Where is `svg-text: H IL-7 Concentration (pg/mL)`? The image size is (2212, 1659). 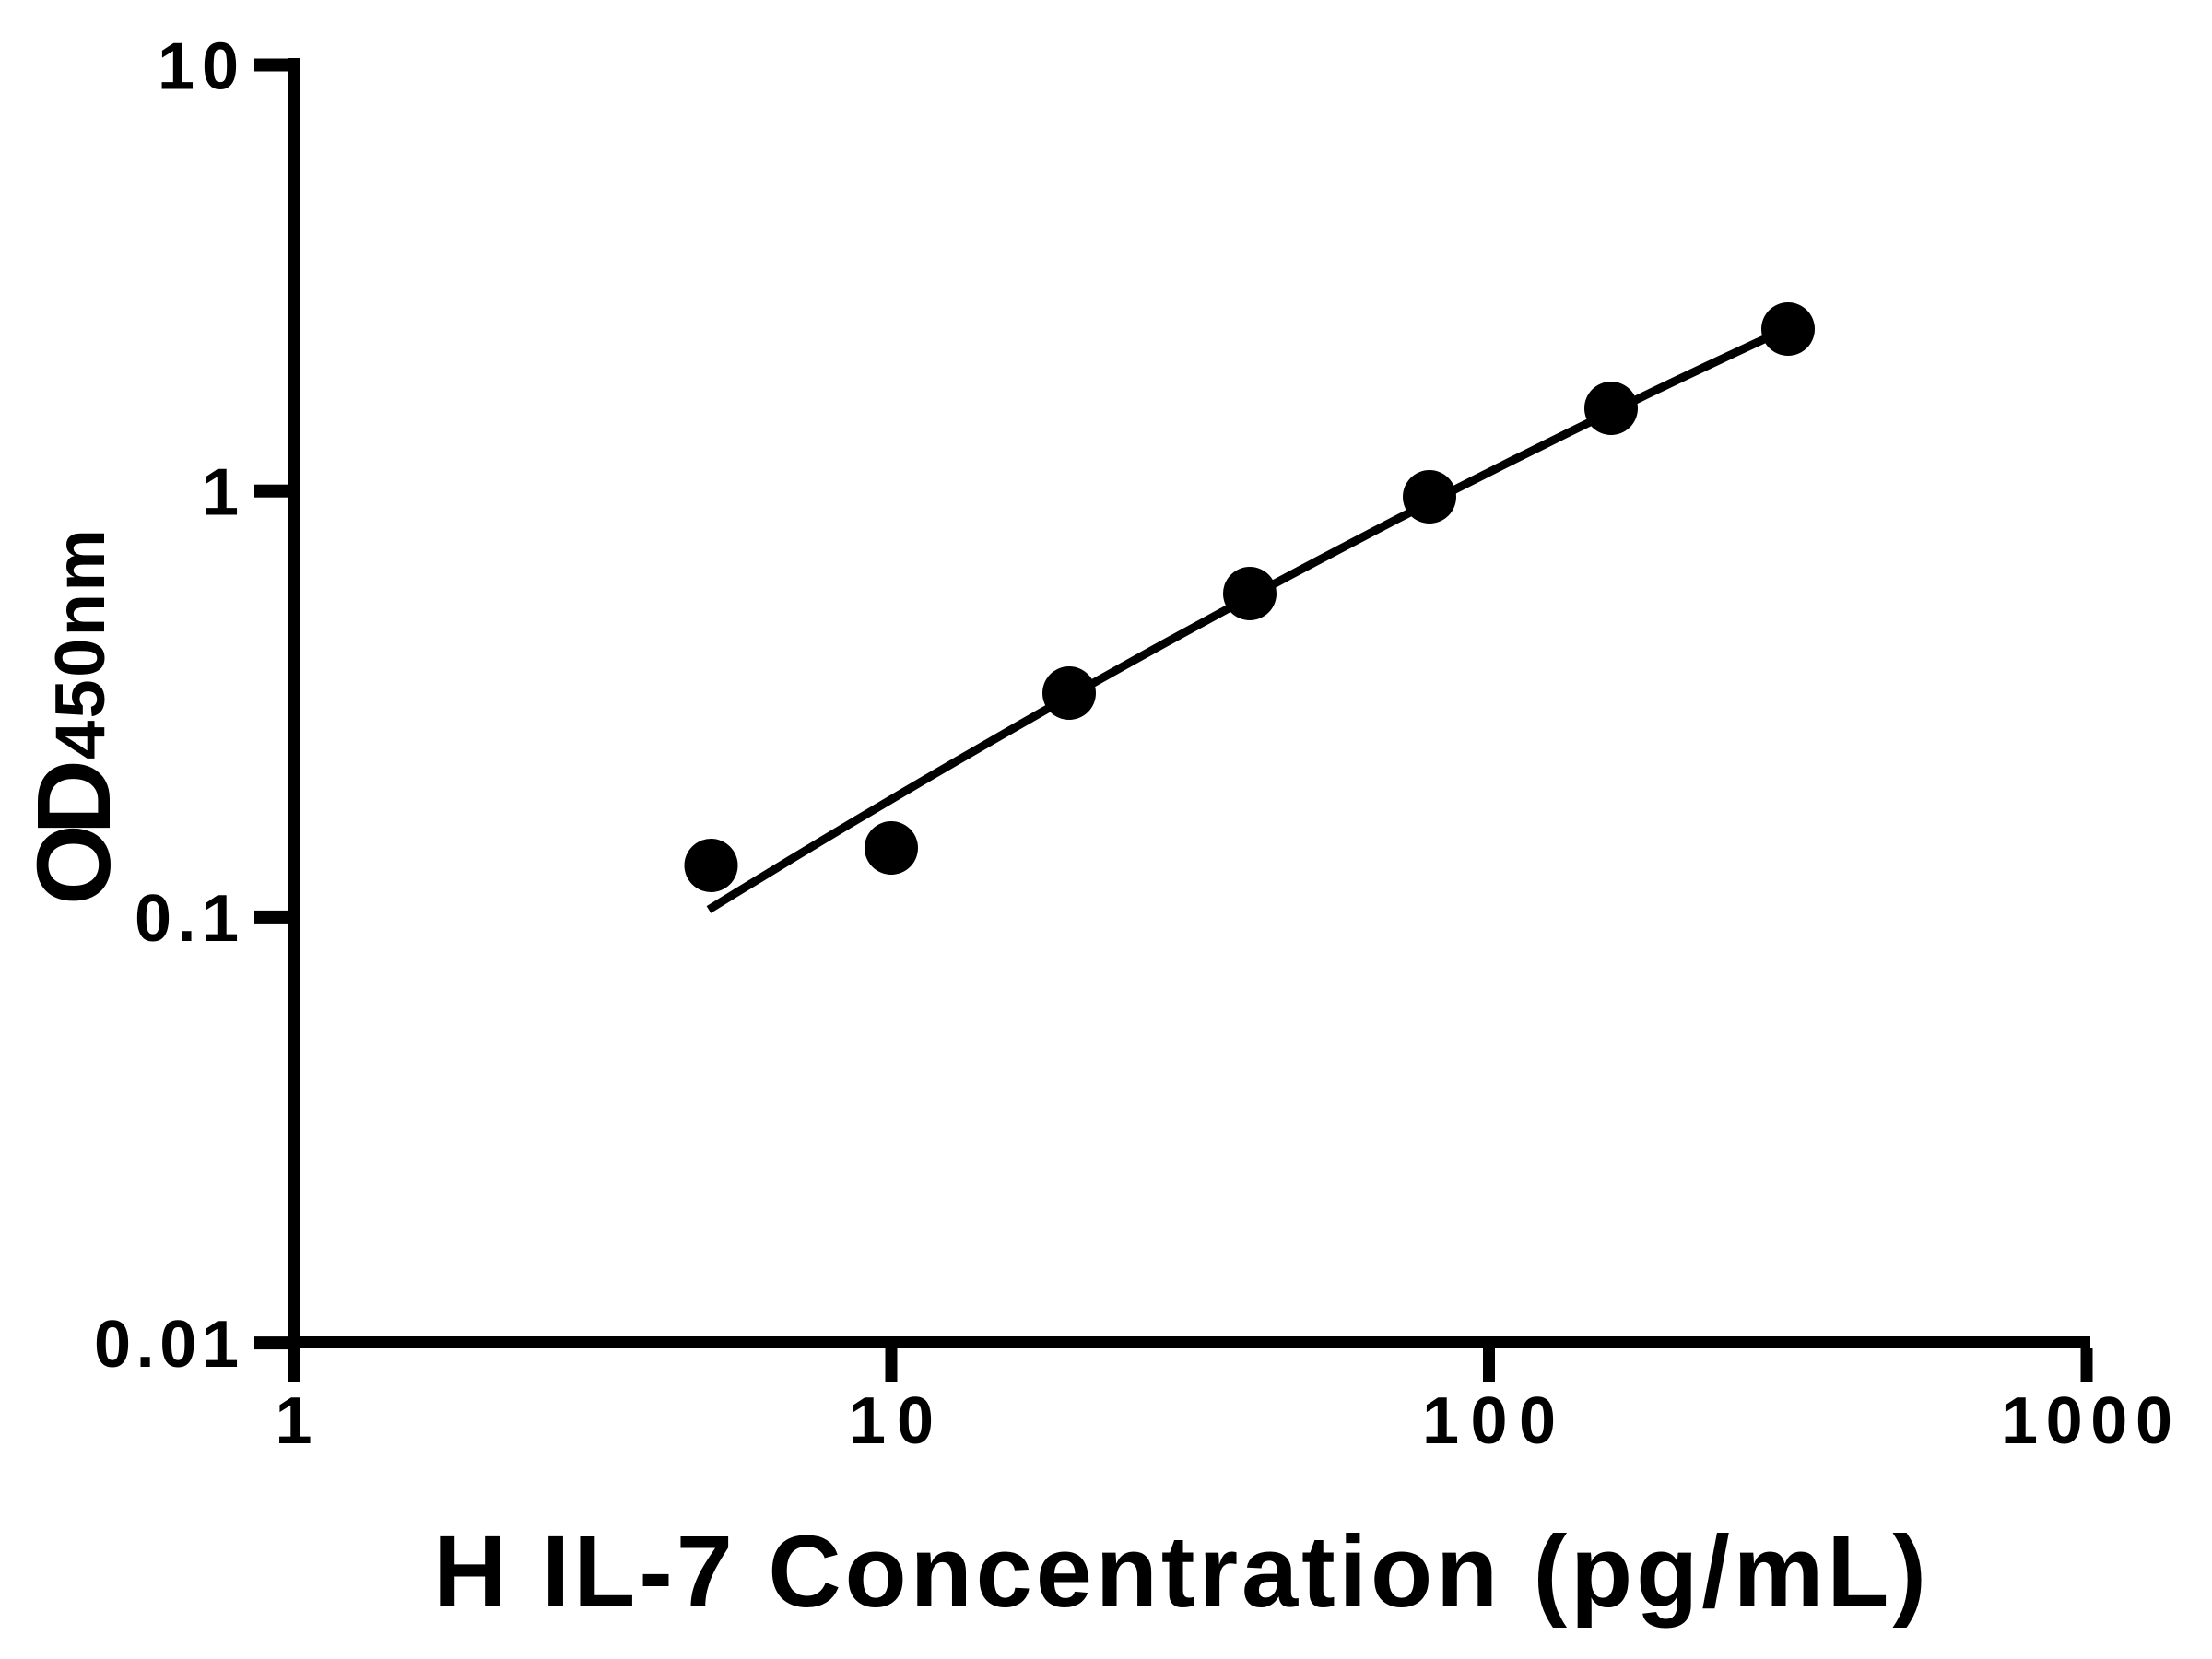 svg-text: H IL-7 Concentration (pg/mL) is located at coordinates (1179, 1572).